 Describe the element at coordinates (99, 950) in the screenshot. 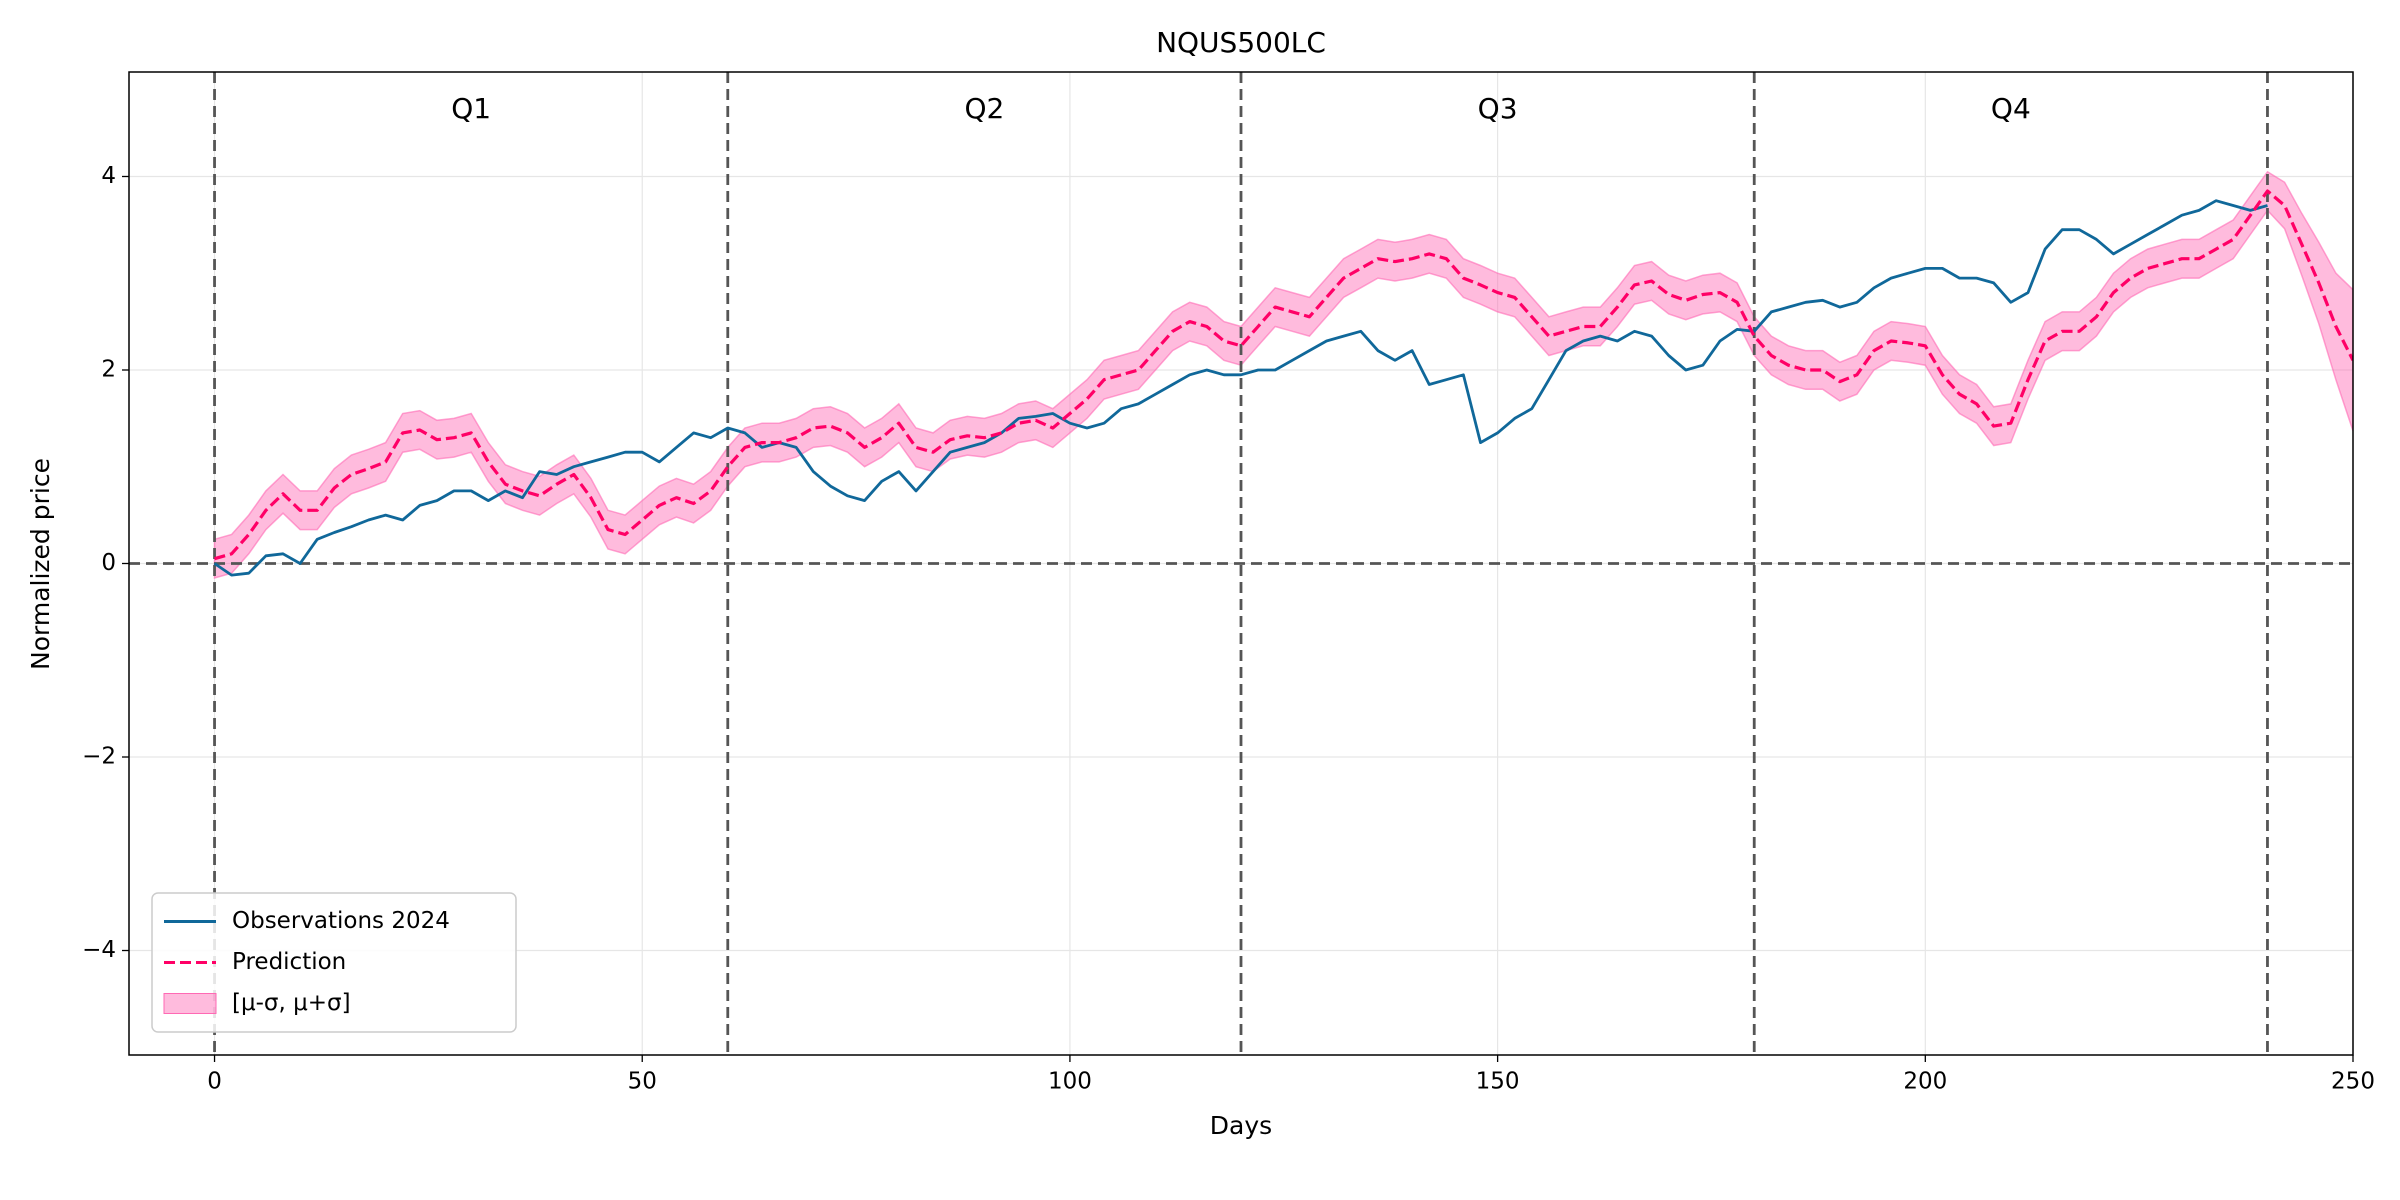

I see `y-tick-label: −4` at that location.